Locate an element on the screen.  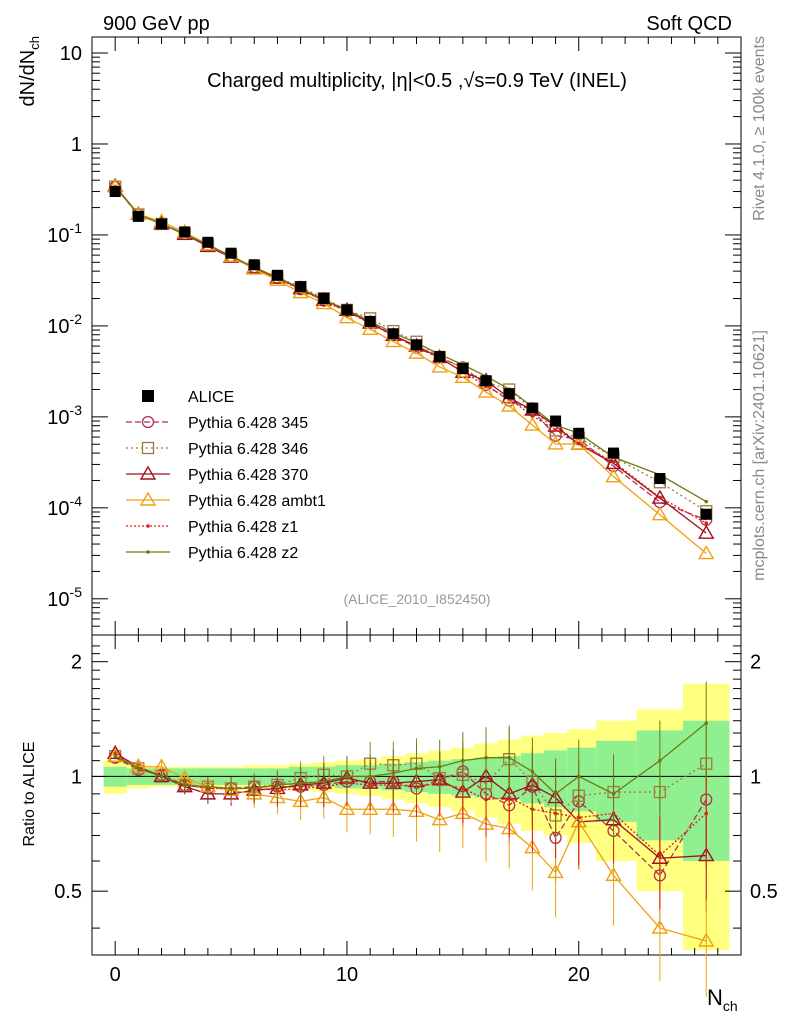
ratio-y-tick-label-right: 2 is located at coordinates (755, 663).